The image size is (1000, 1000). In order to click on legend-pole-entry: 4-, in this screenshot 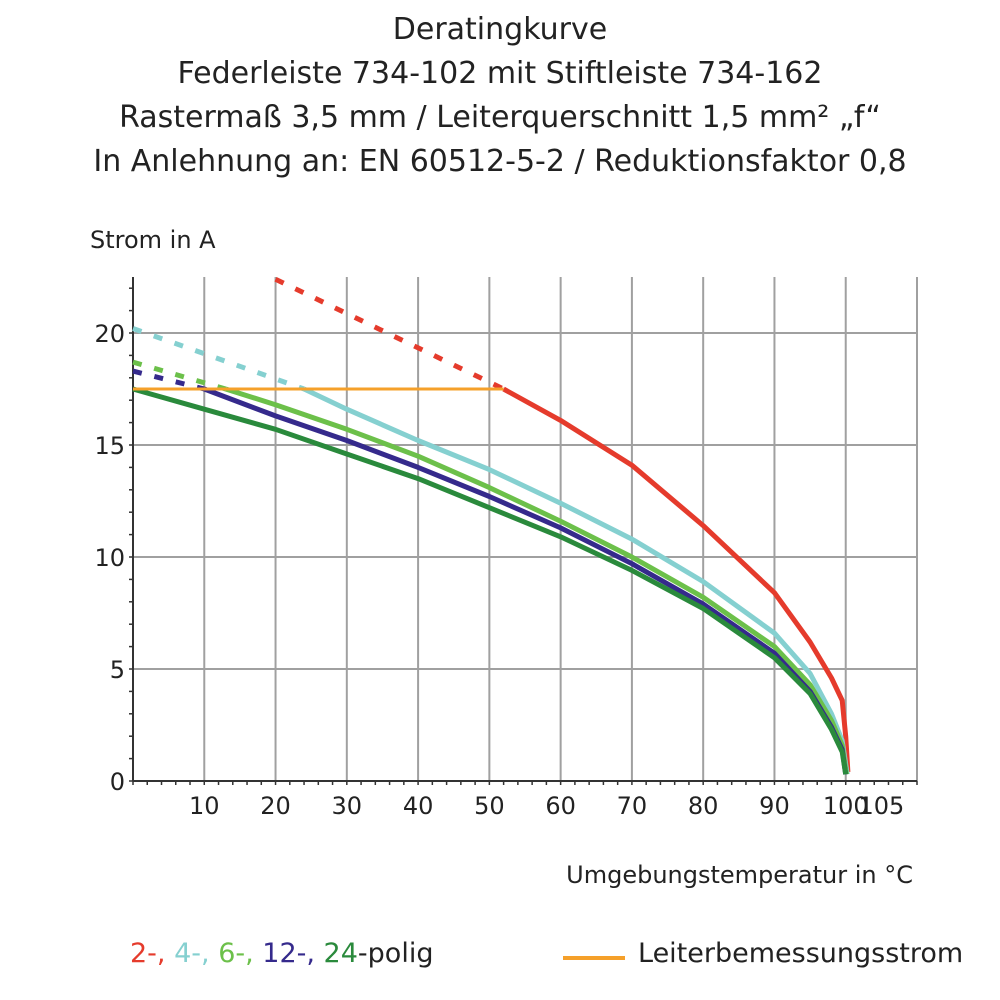, I will do `click(187, 953)`.